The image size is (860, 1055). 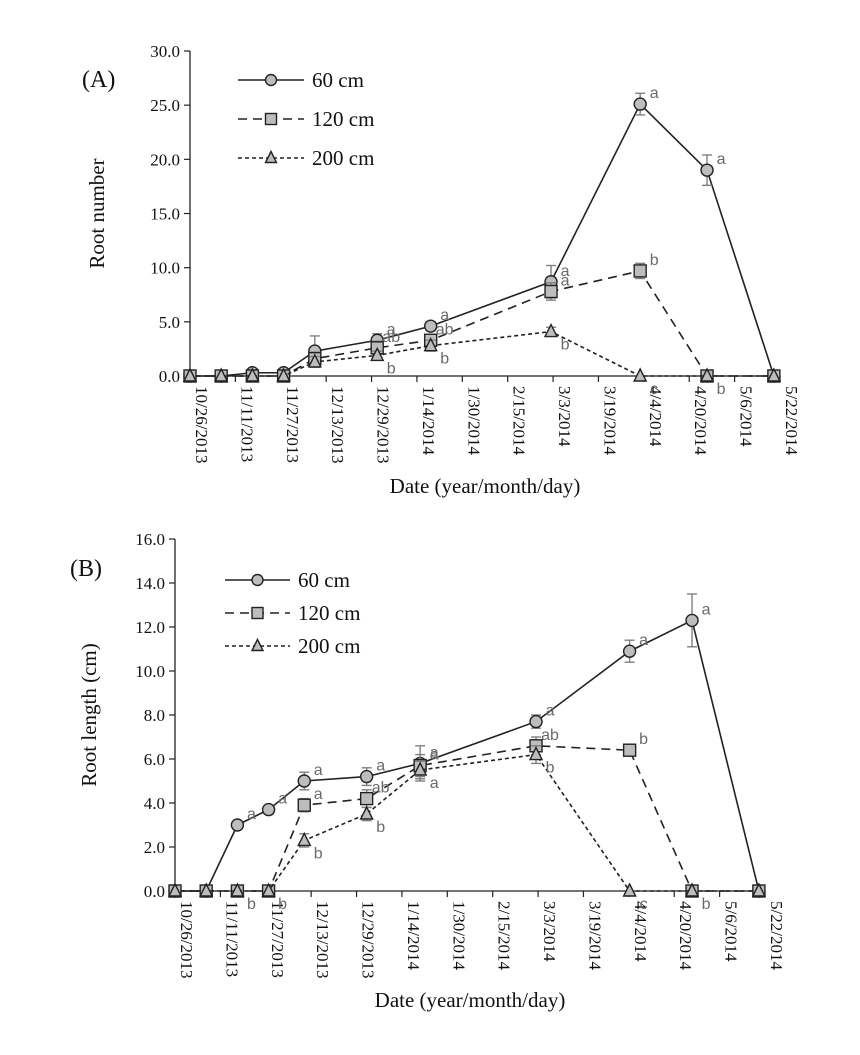 What do you see at coordinates (150, 583) in the screenshot?
I see `y-tick-label: 14.0` at bounding box center [150, 583].